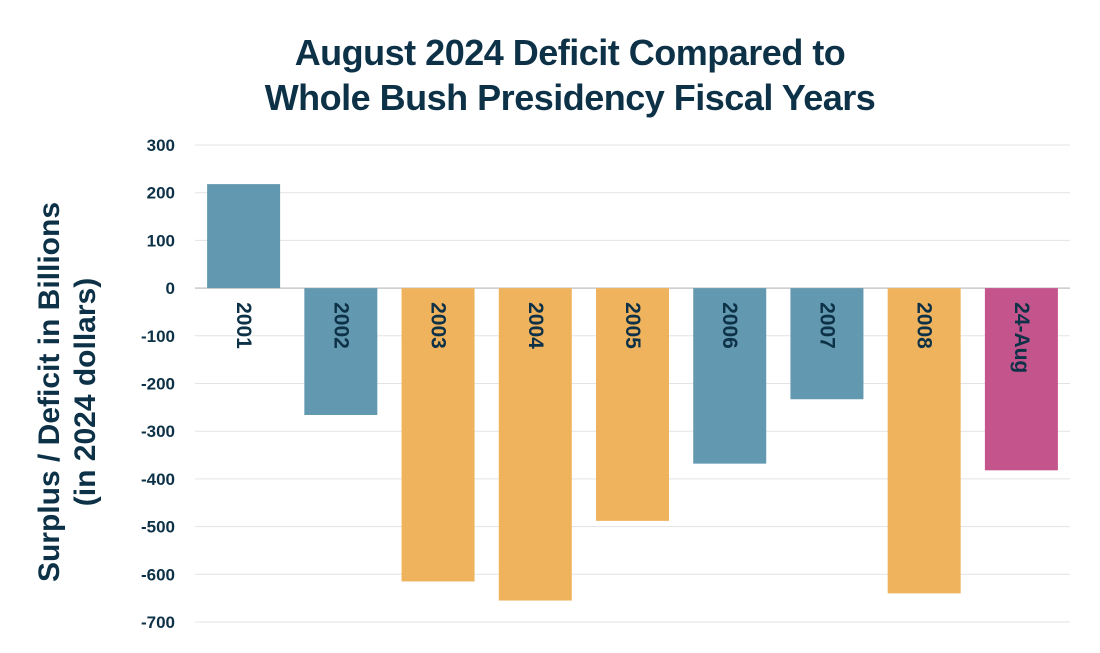 Image resolution: width=1100 pixels, height=653 pixels. What do you see at coordinates (632, 404) in the screenshot?
I see `bar-2005` at bounding box center [632, 404].